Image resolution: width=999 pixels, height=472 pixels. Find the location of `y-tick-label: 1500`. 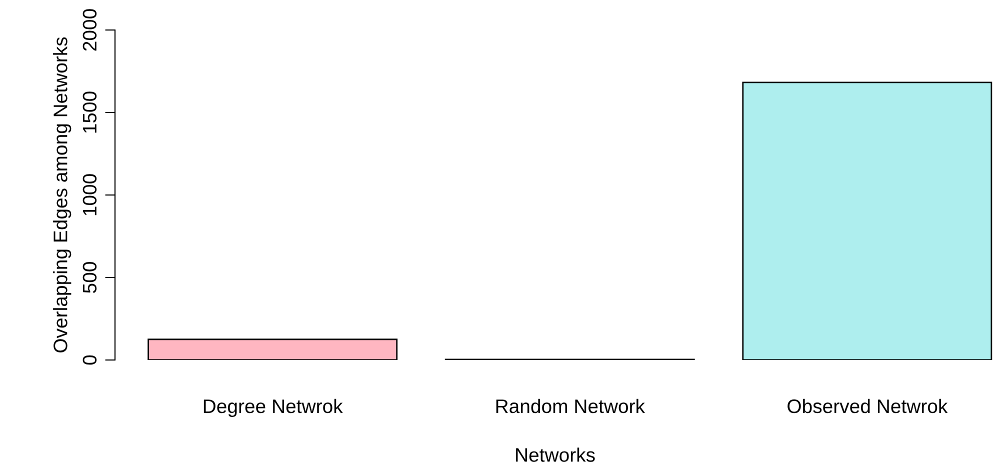

y-tick-label: 1500 is located at coordinates (89, 112).